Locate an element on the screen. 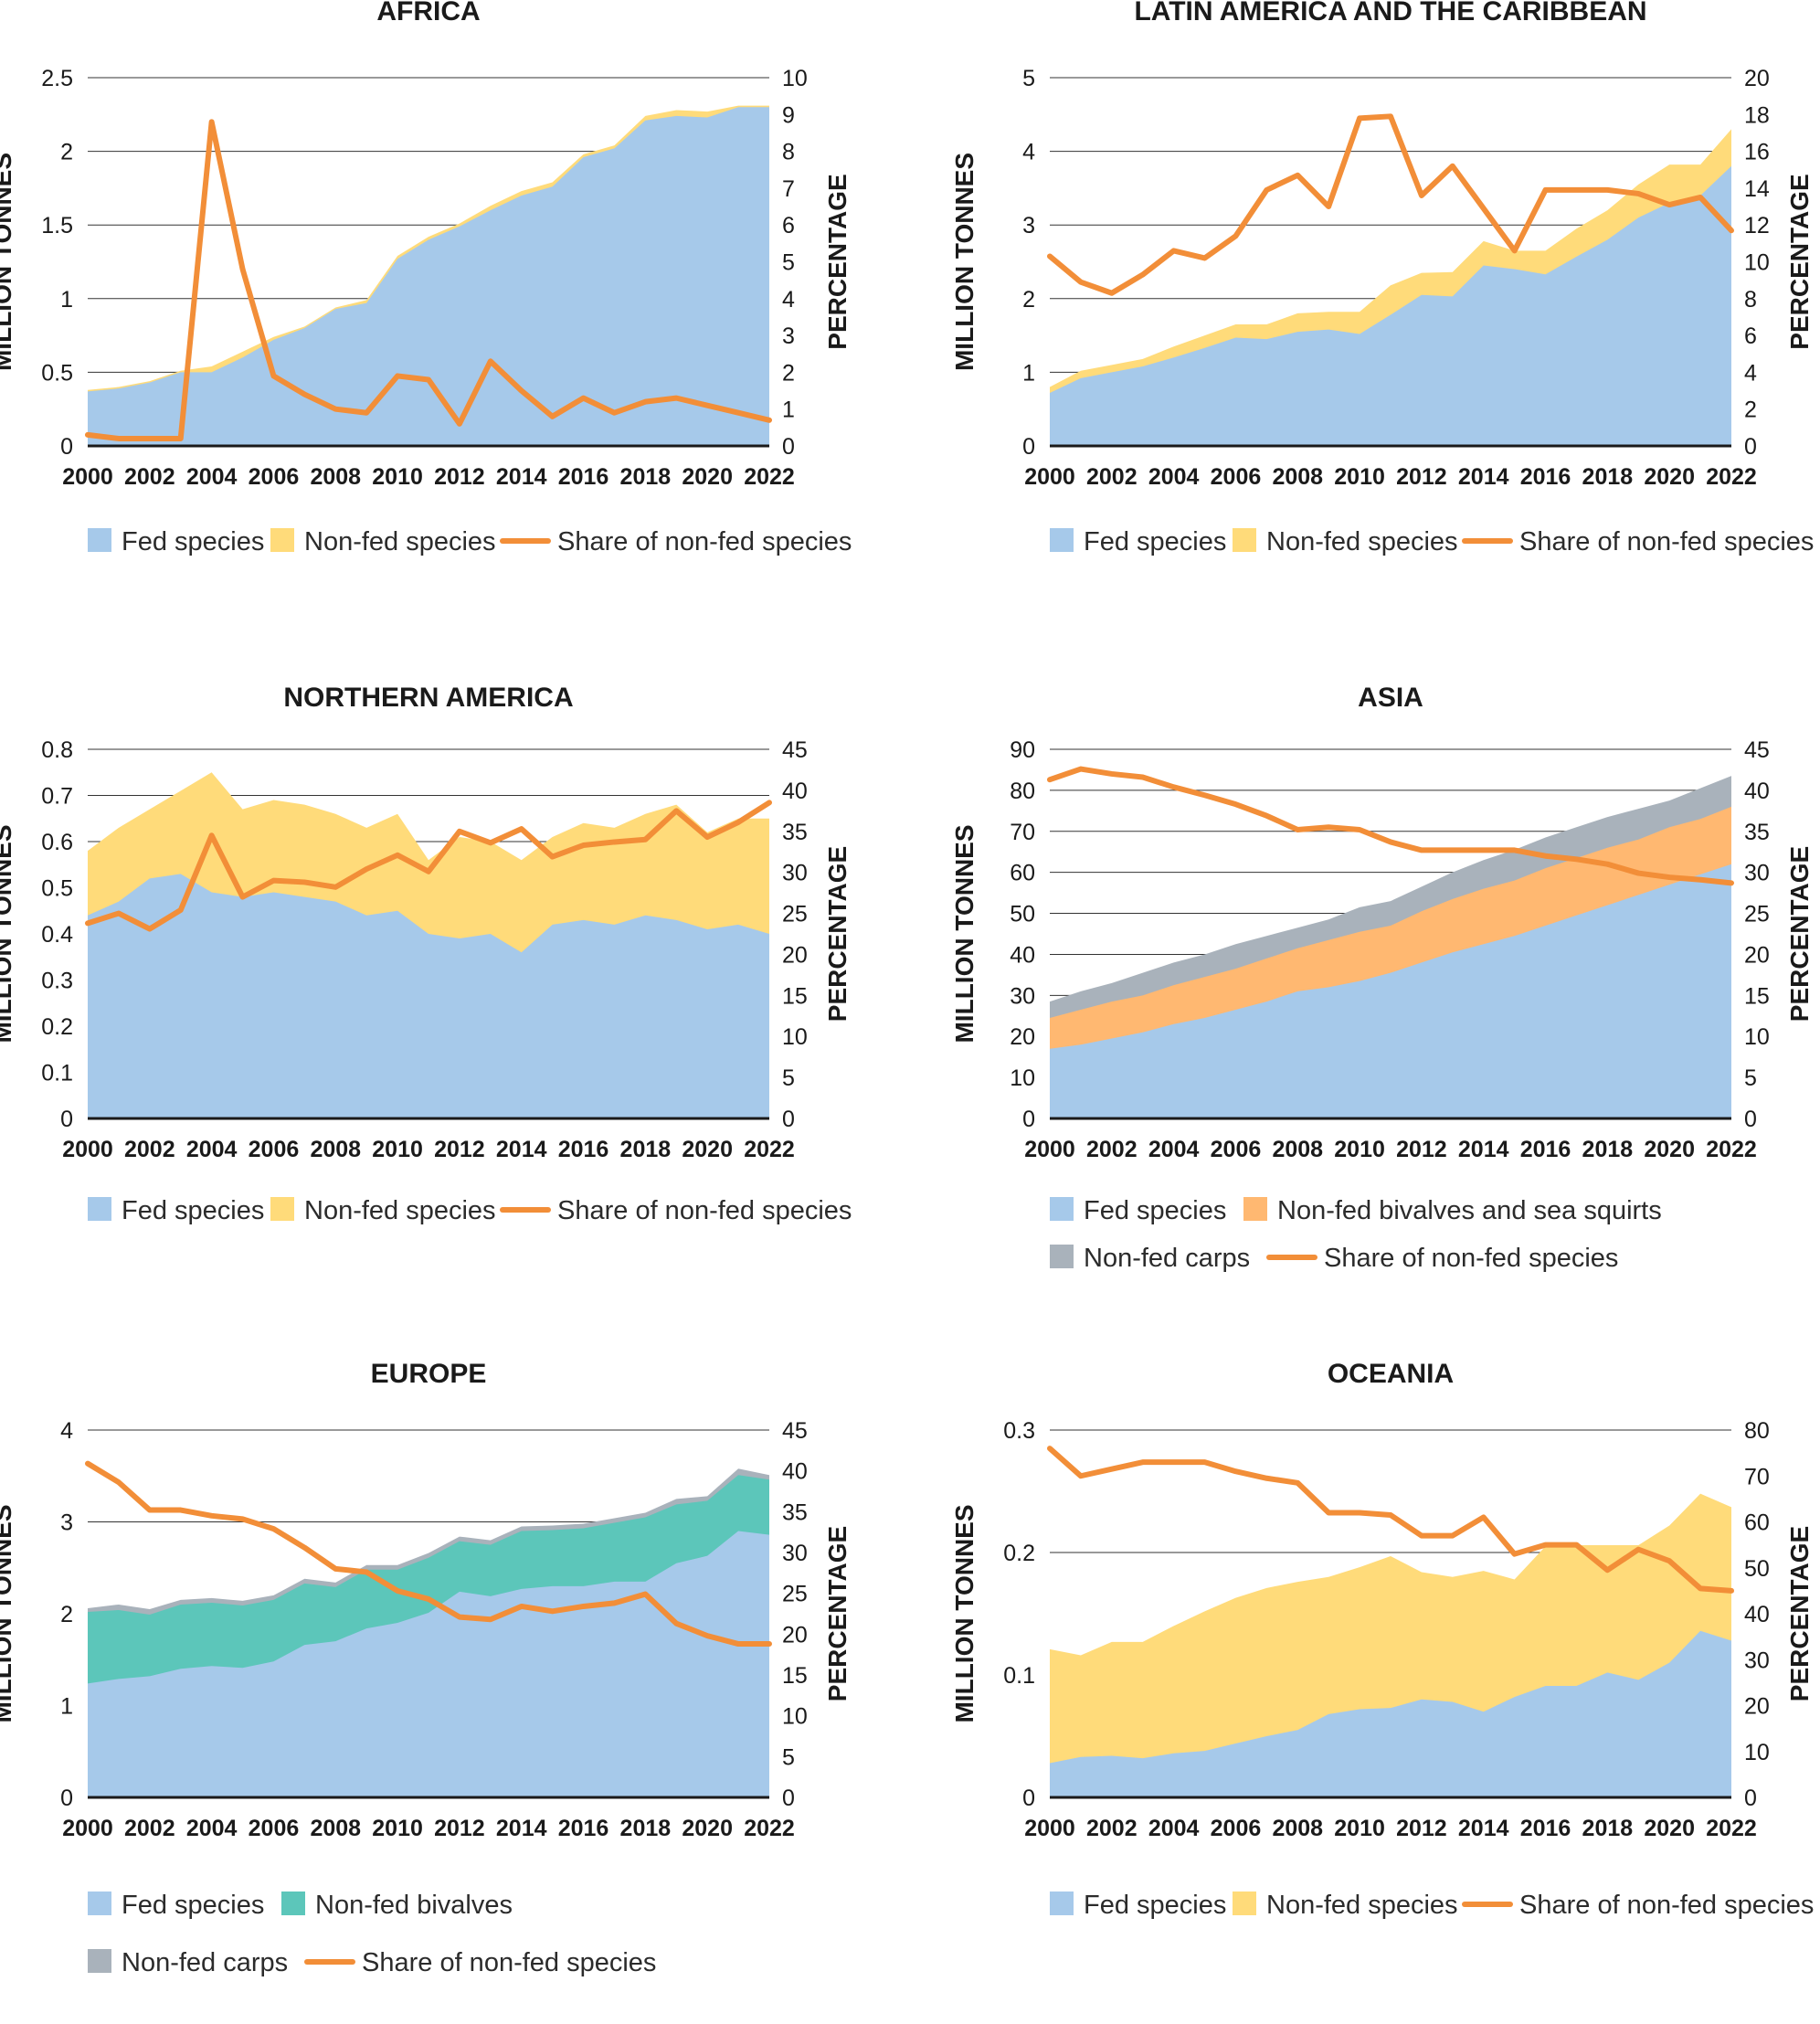  y-tick-label: 50 is located at coordinates (1023, 915).